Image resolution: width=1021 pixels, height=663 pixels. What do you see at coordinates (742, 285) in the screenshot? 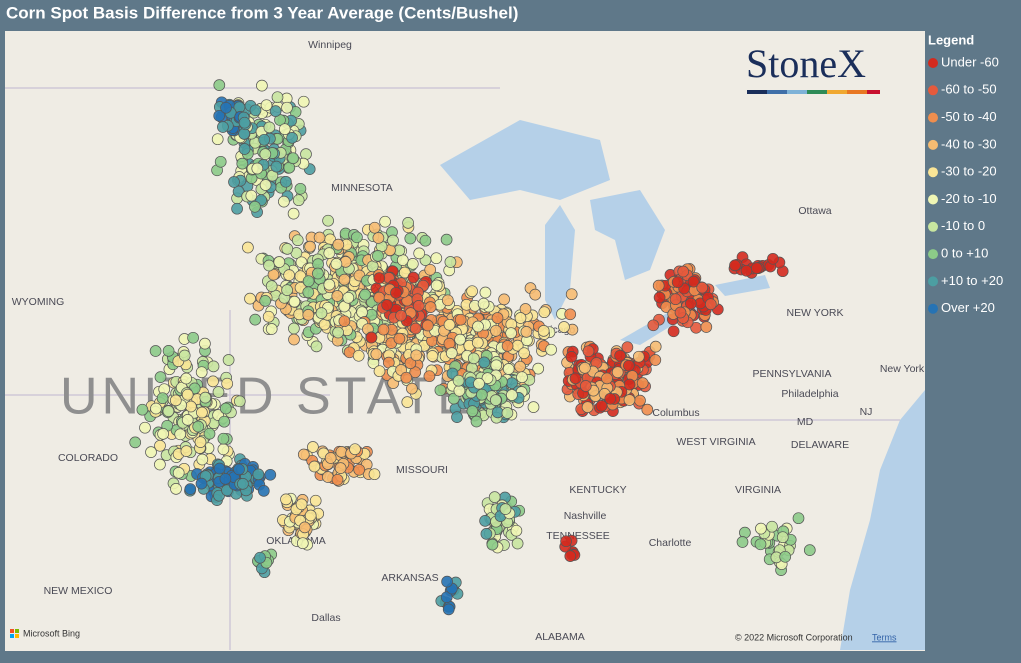
I see `lake-ontario` at bounding box center [742, 285].